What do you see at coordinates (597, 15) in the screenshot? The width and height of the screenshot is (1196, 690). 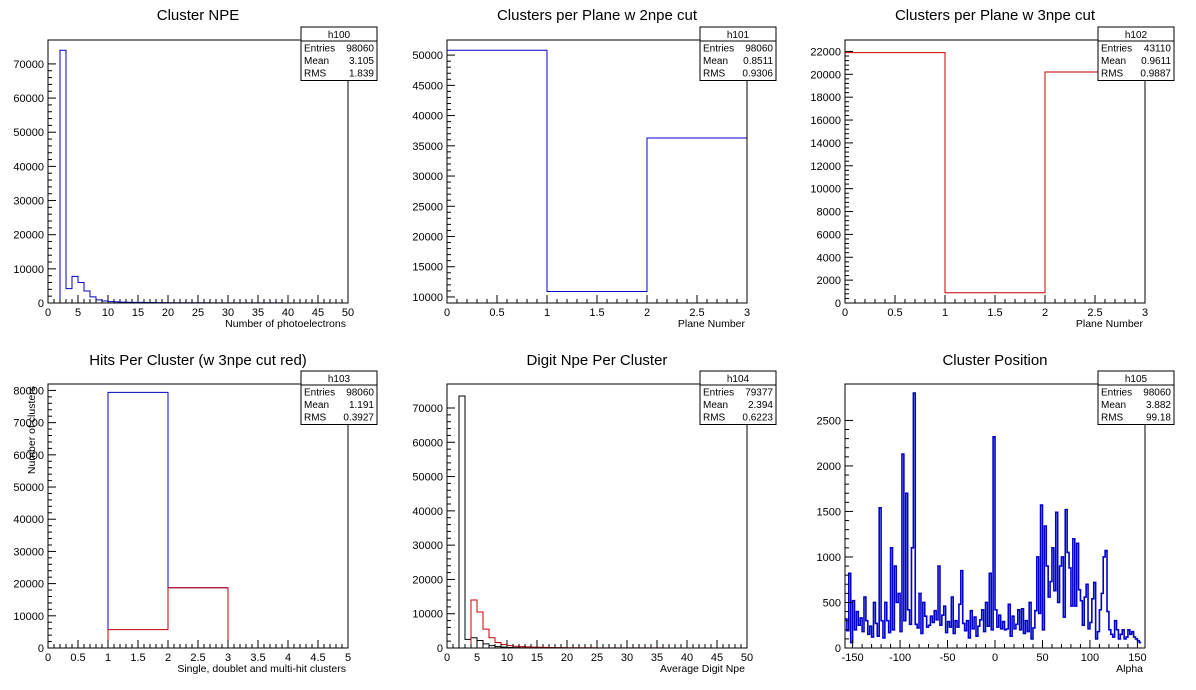 I see `chart-title: Clusters per Plane w 2npe cut` at bounding box center [597, 15].